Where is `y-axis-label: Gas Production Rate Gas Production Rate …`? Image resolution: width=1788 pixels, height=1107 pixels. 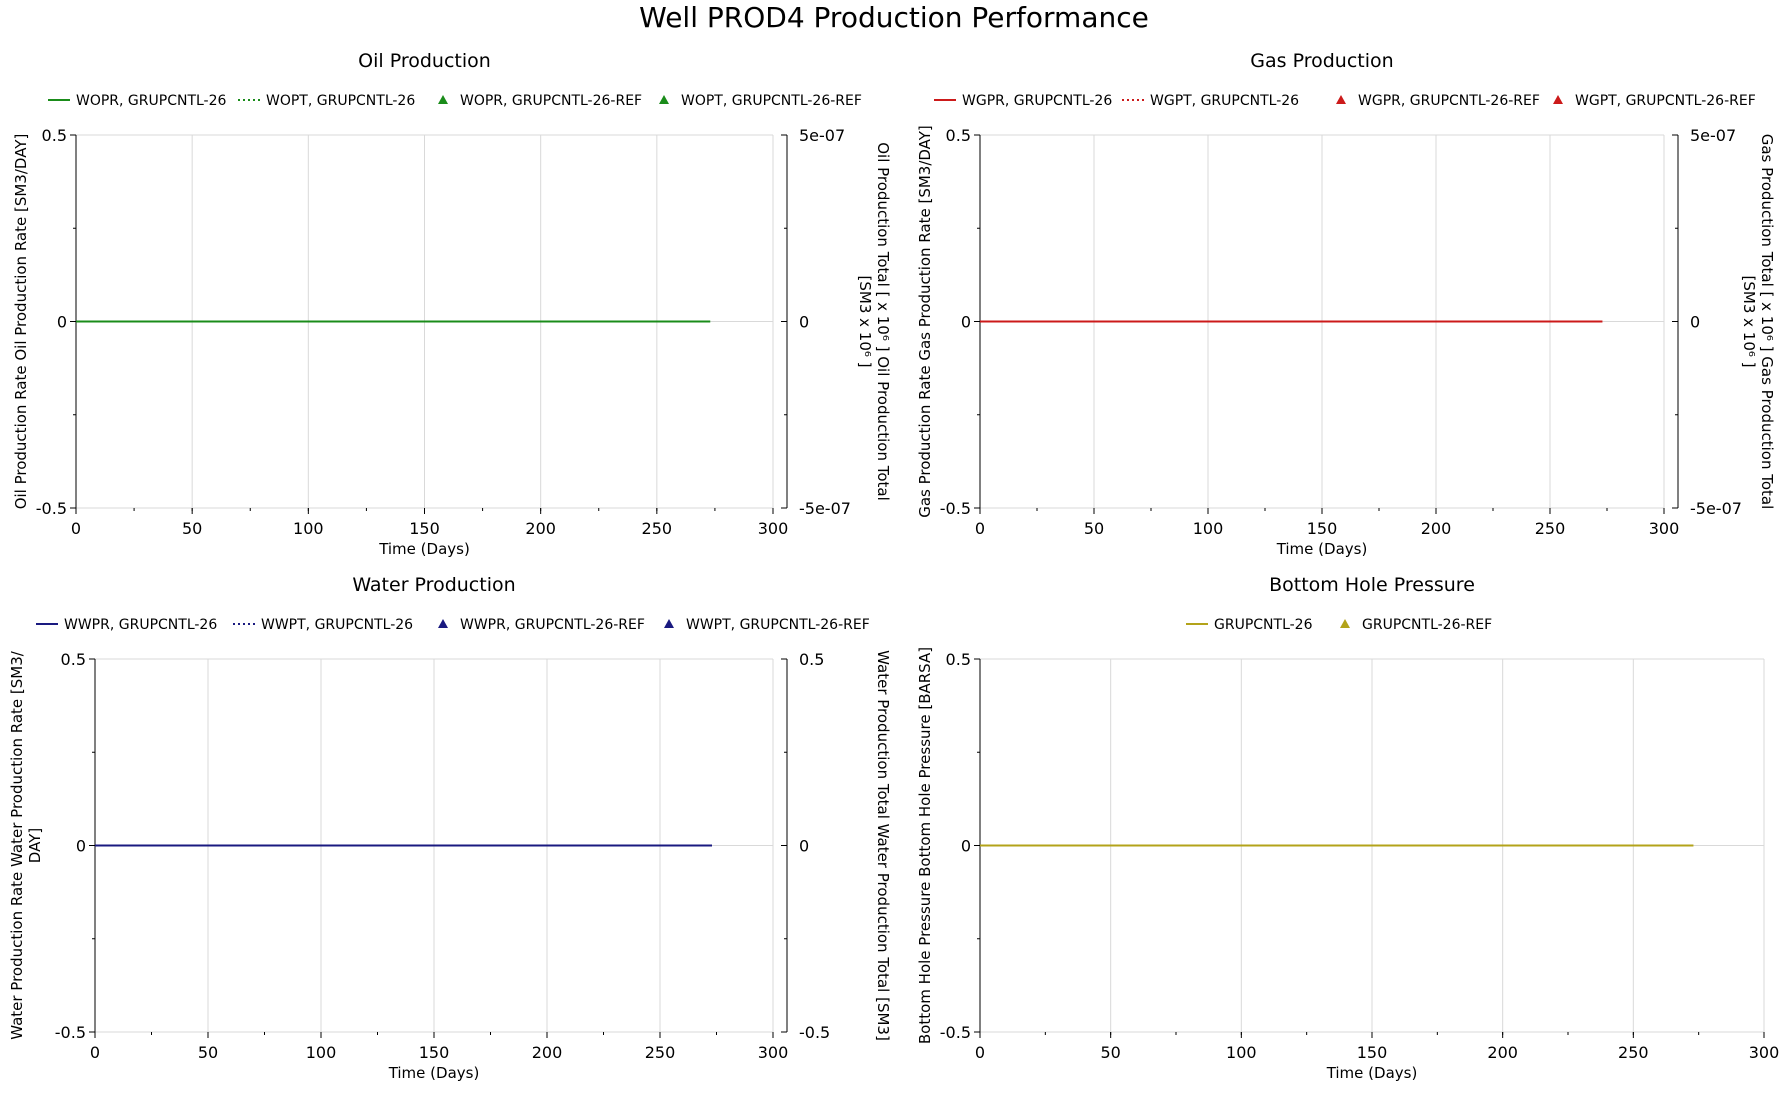
y-axis-label: Gas Production Rate Gas Production Rate … is located at coordinates (925, 321).